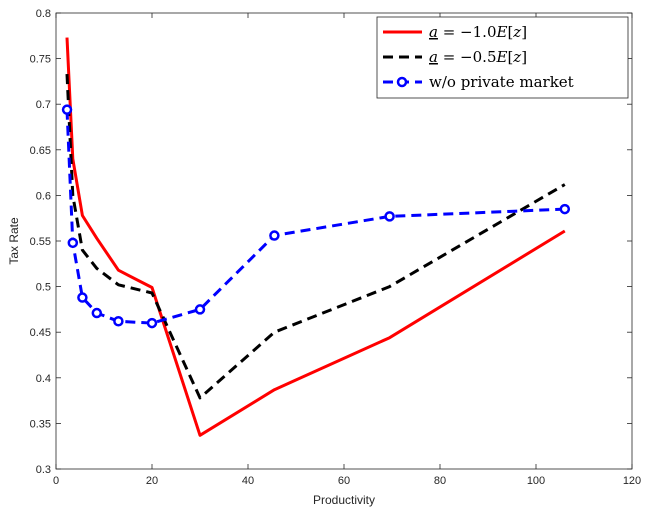 The image size is (647, 510). What do you see at coordinates (14, 241) in the screenshot?
I see `y-axis-label: Tax Rate` at bounding box center [14, 241].